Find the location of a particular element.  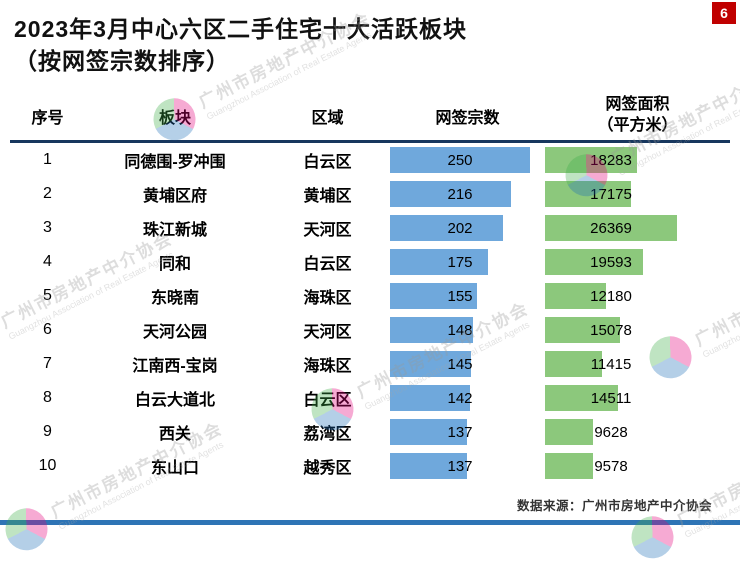

deals-bar-cell: 202 is located at coordinates (467, 228).